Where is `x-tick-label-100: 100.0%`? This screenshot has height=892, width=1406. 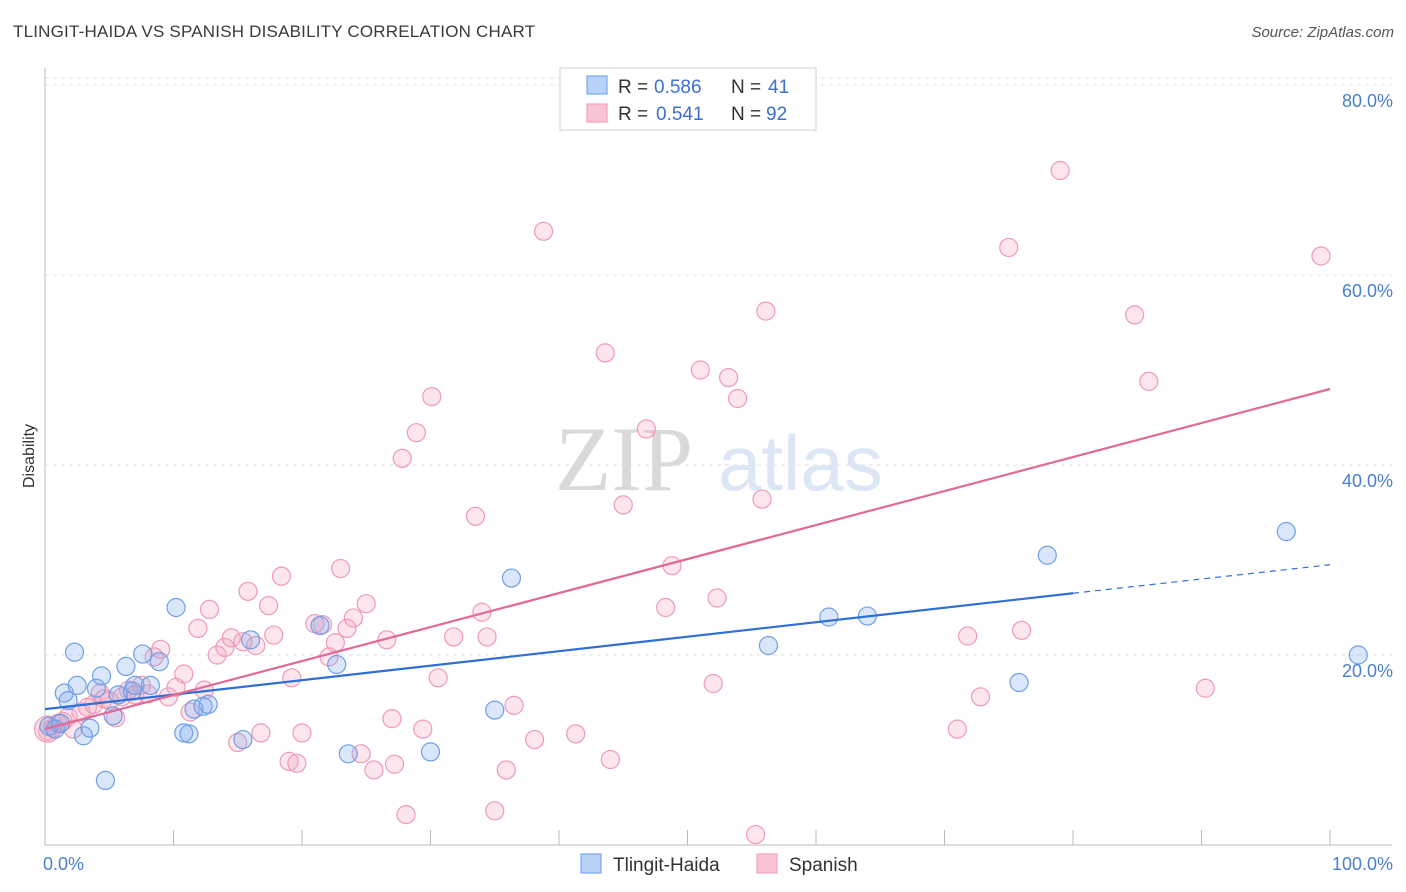
x-tick-label-100: 100.0% is located at coordinates (1362, 864).